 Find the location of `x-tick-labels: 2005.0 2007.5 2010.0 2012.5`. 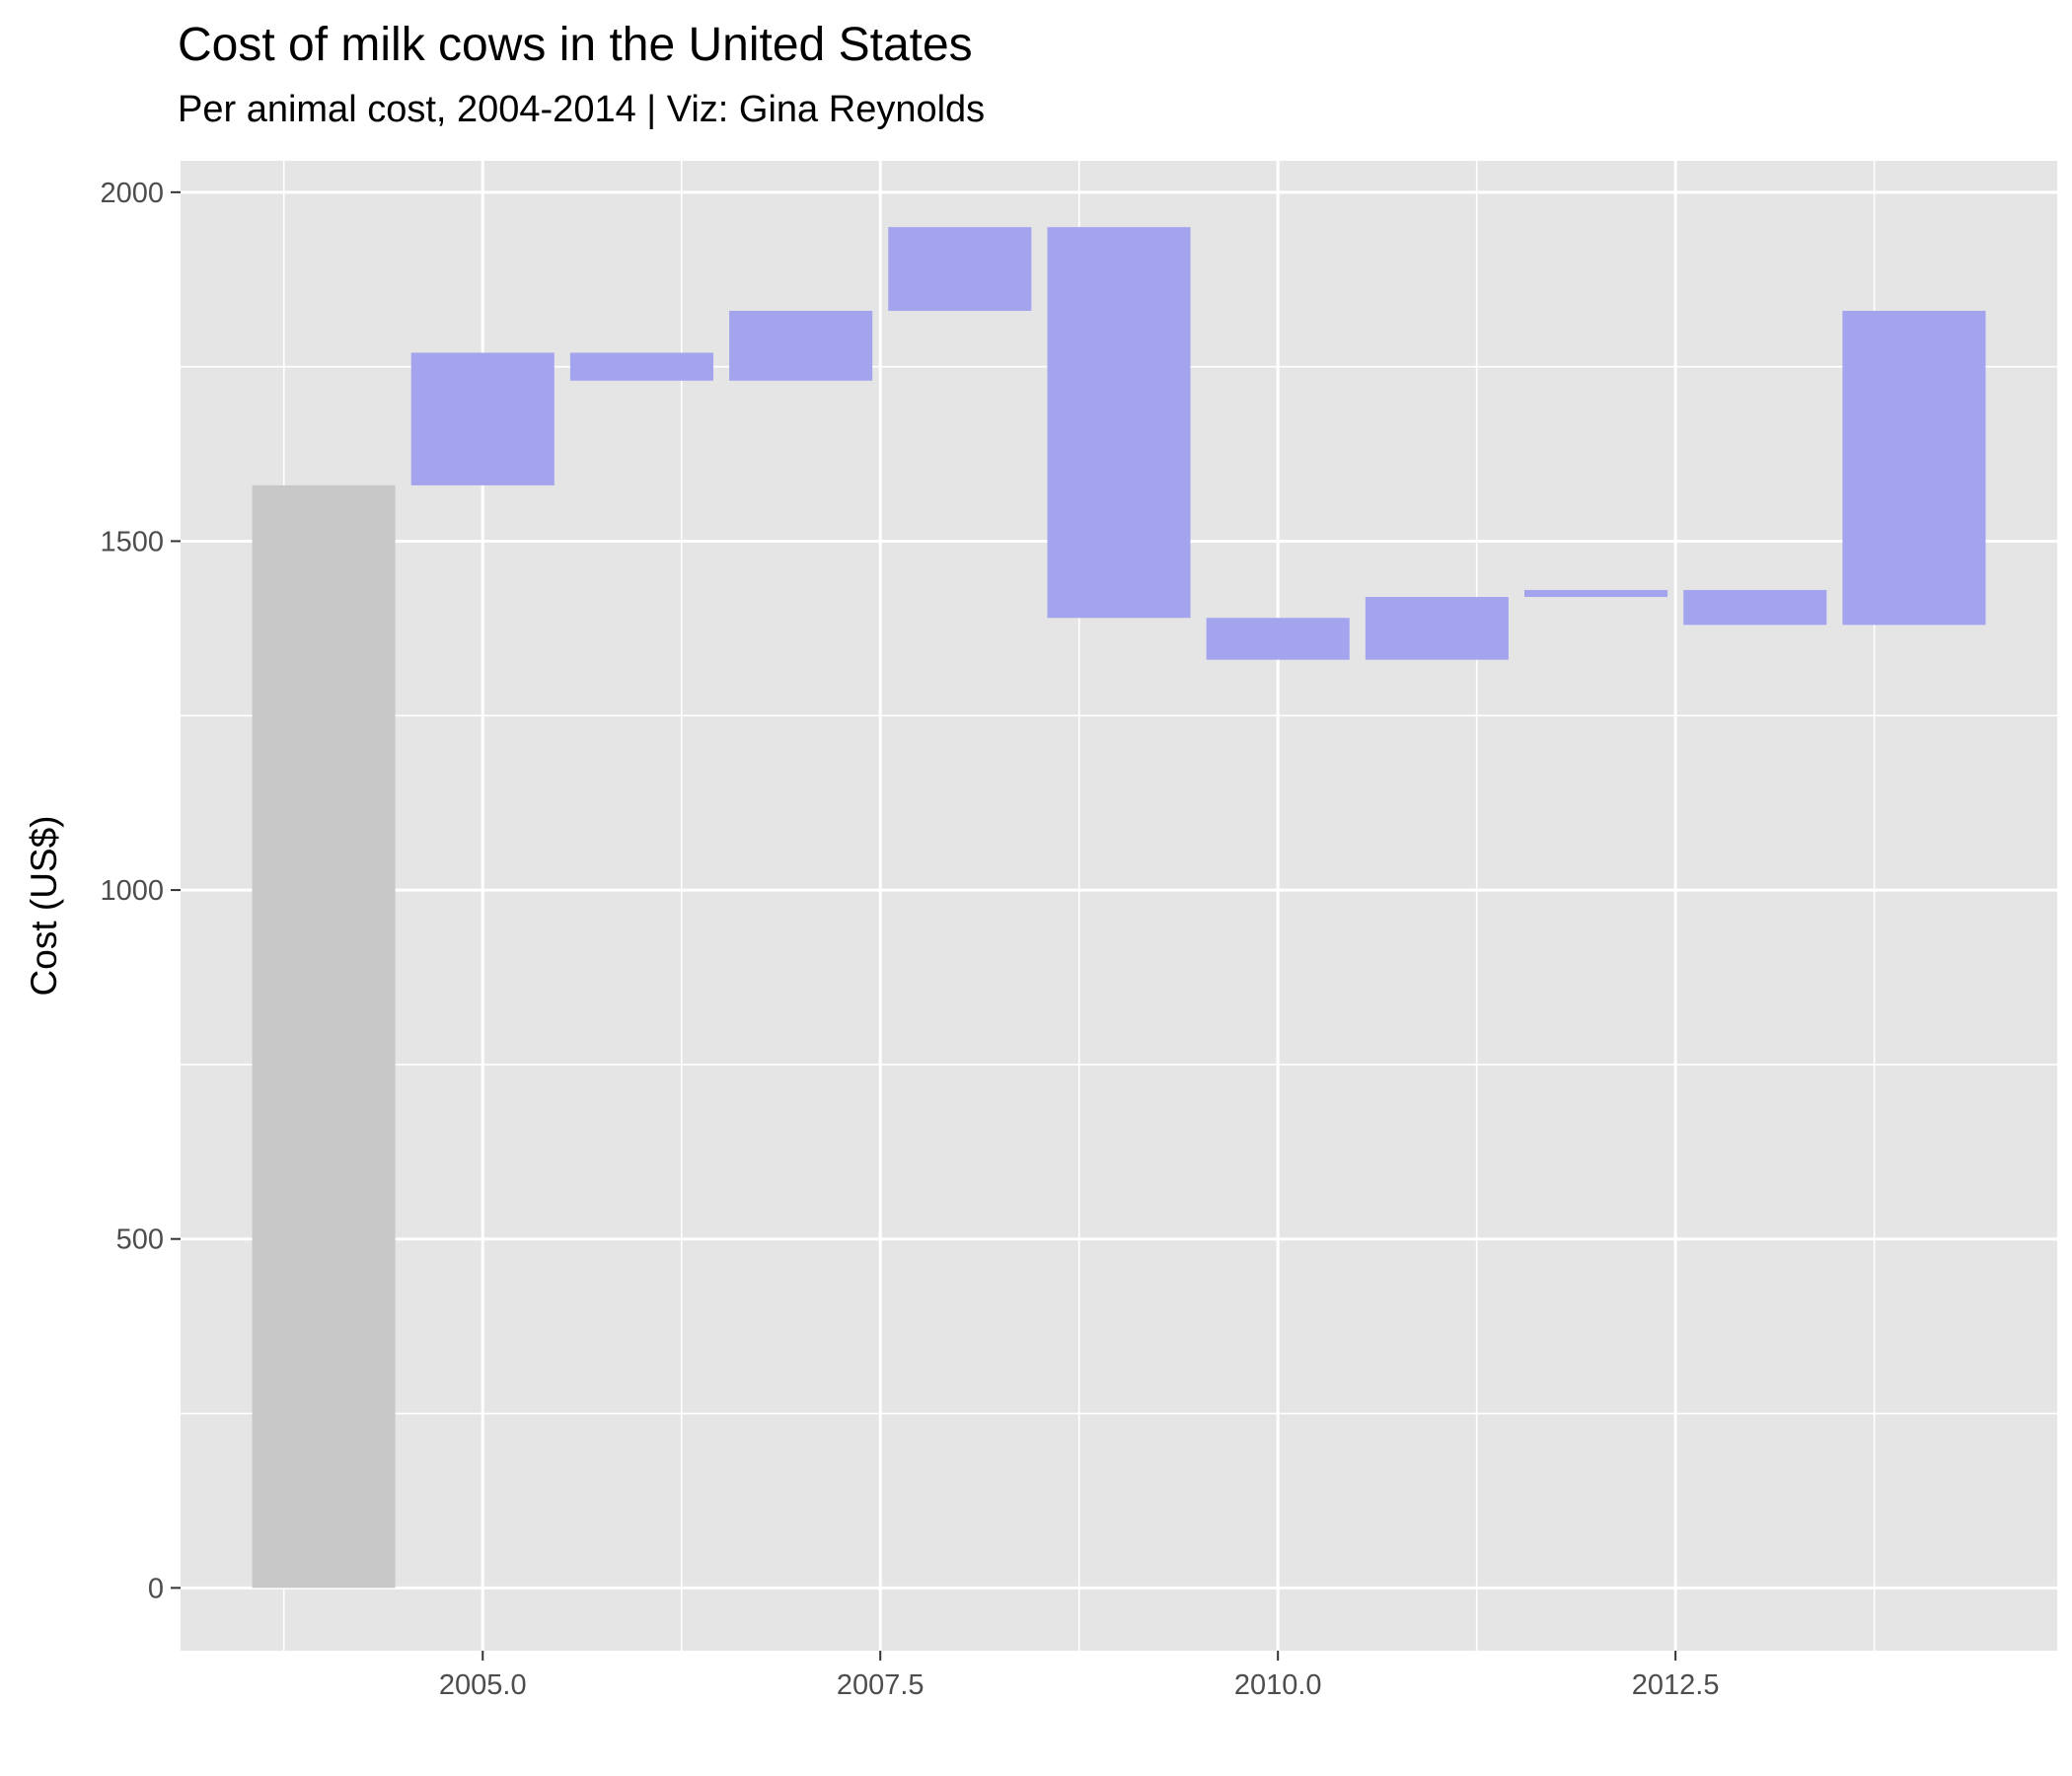

x-tick-labels: 2005.0 2007.5 2010.0 2012.5 is located at coordinates (1079, 1685).